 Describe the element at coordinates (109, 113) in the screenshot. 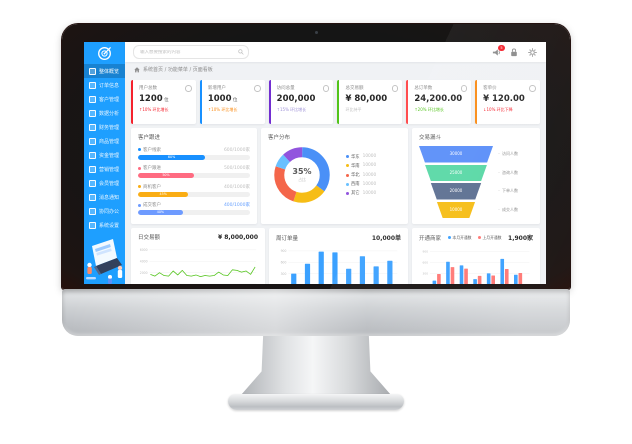

I see `menu-item-label: 数据分析` at that location.